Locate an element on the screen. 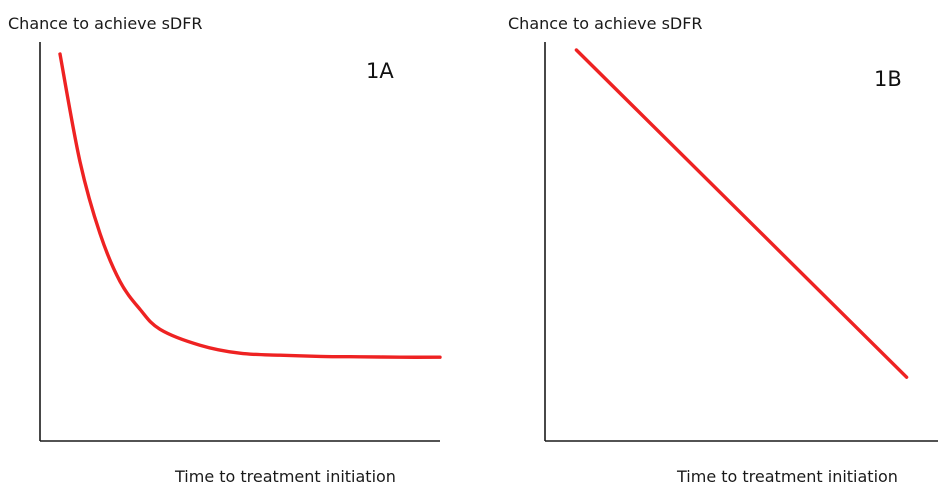  x-axis-label-1a: Time to treatment initiation is located at coordinates (285, 476).